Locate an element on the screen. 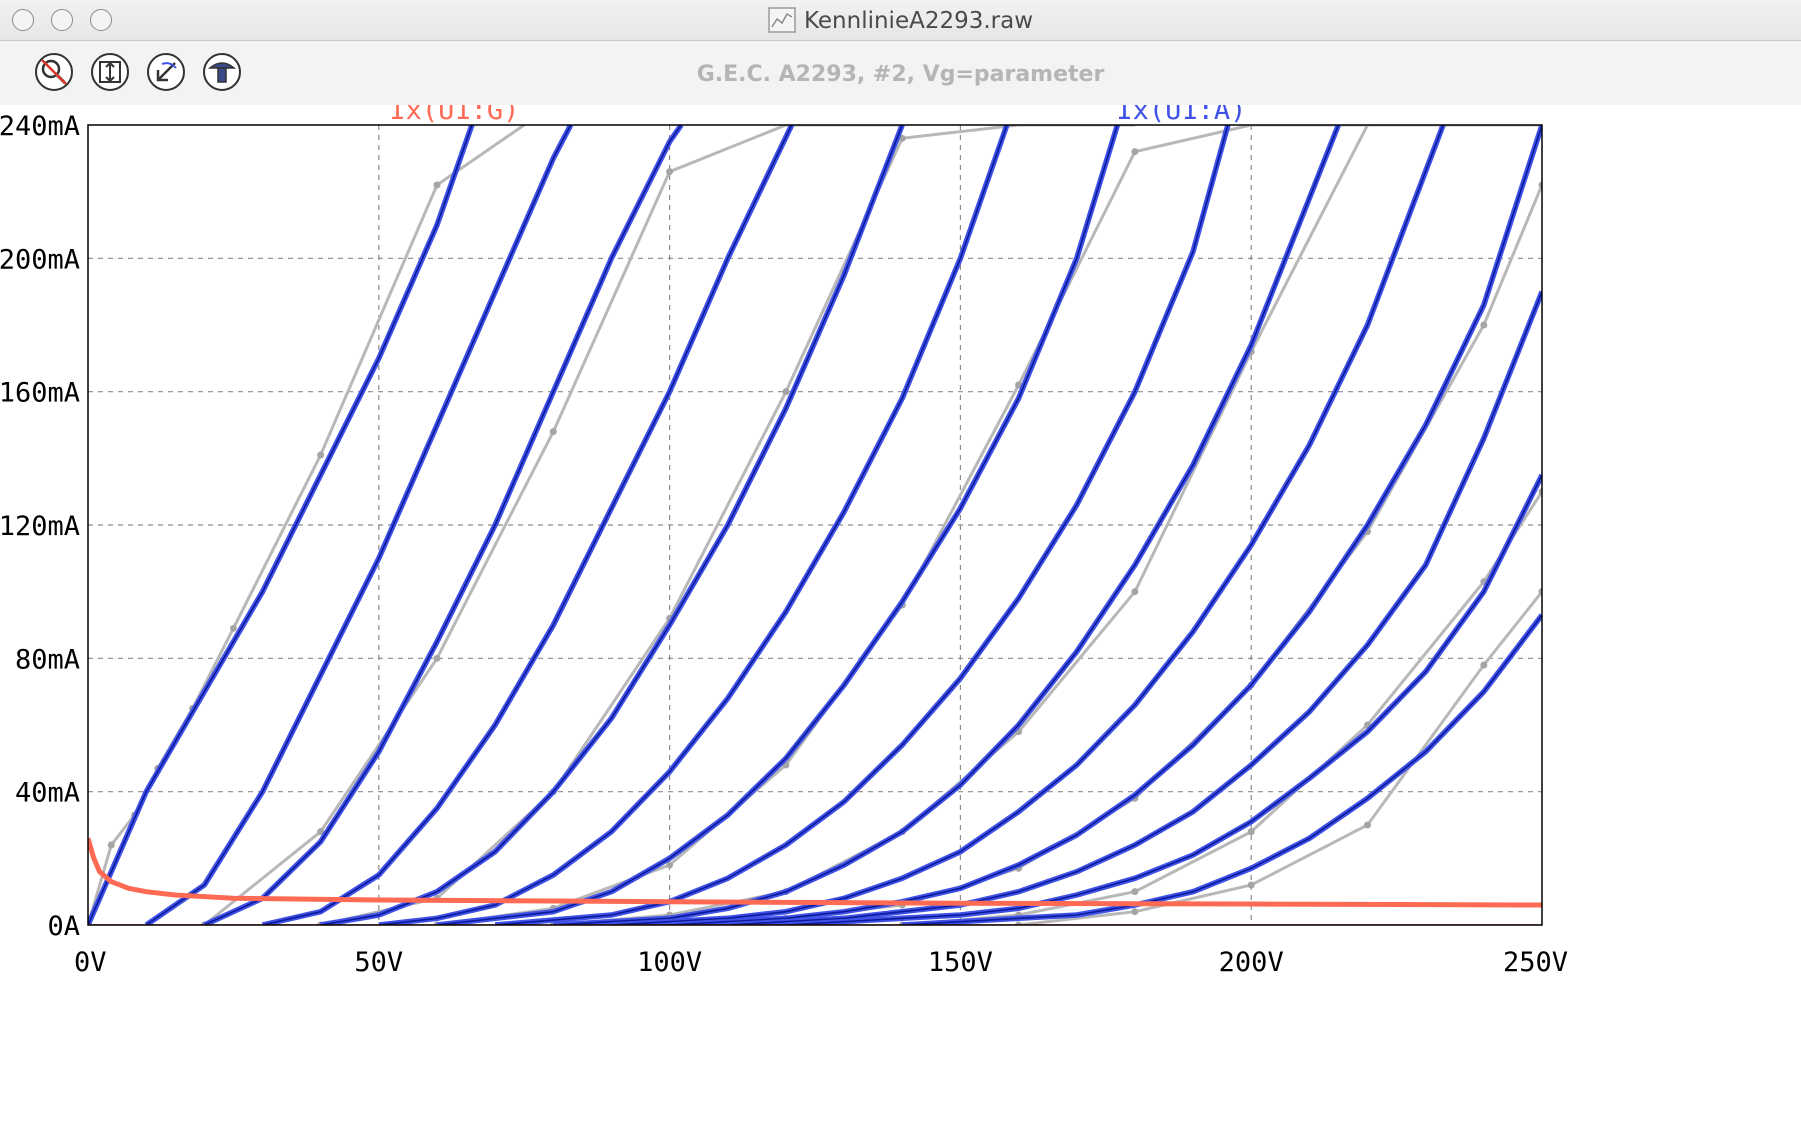 The image size is (1801, 1123). x-tick-label: 100V is located at coordinates (669, 962).